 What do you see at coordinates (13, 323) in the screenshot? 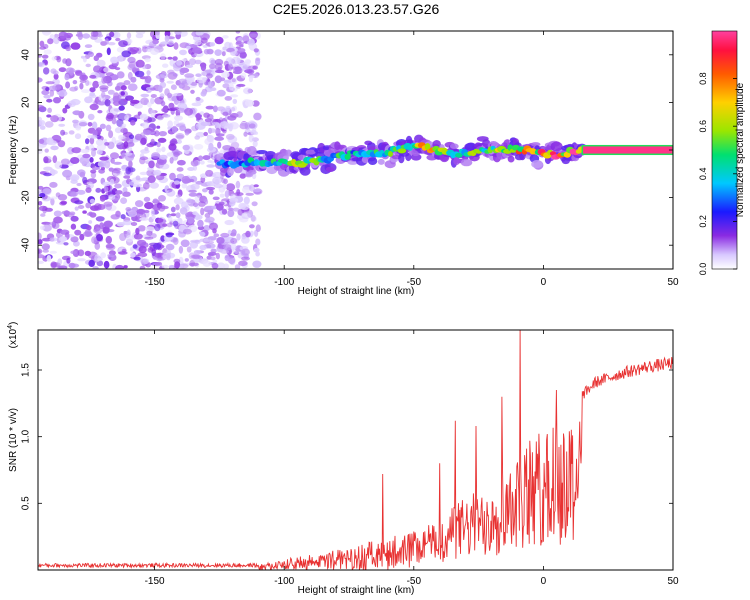
I see `snr-scale-label-close: )` at bounding box center [13, 323].